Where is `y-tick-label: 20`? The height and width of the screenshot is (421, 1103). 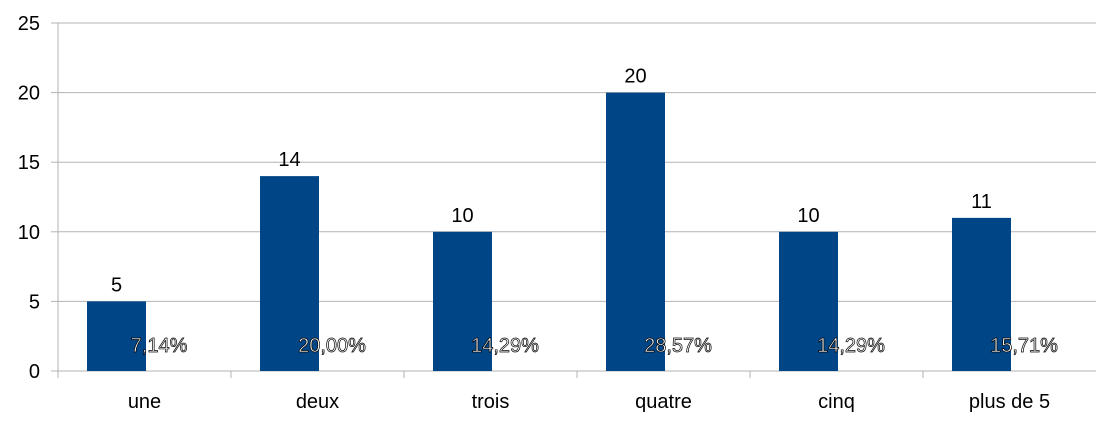 y-tick-label: 20 is located at coordinates (29, 94).